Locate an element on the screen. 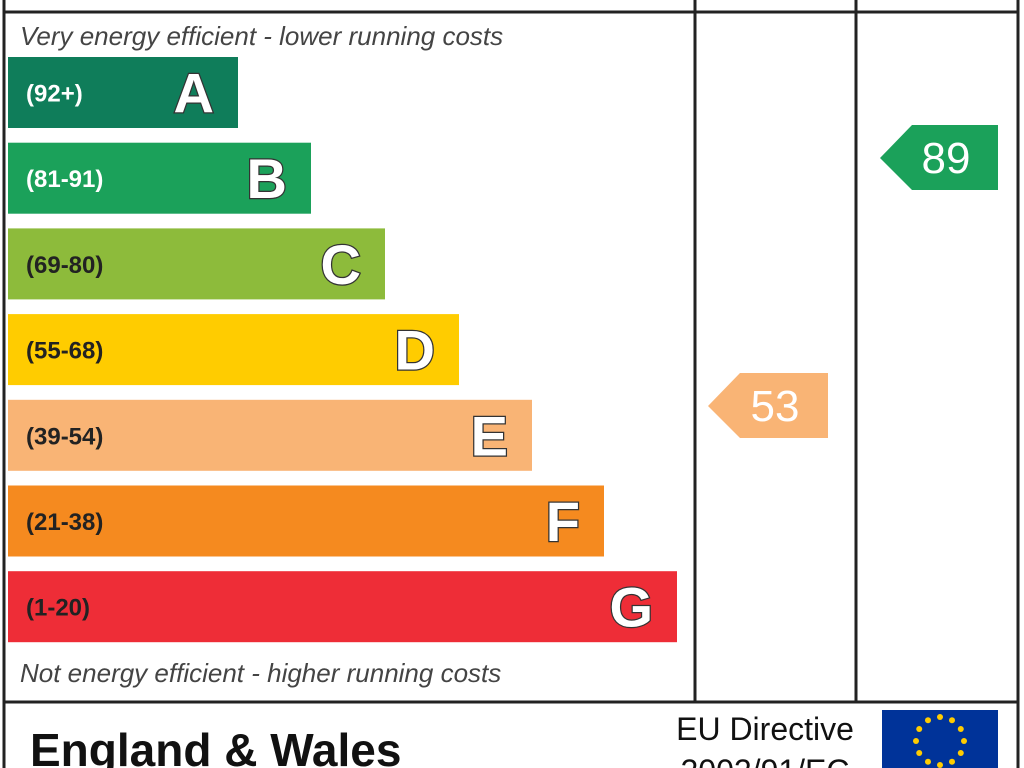 This screenshot has height=768, width=1024. band: (1-20) G is located at coordinates (342, 607).